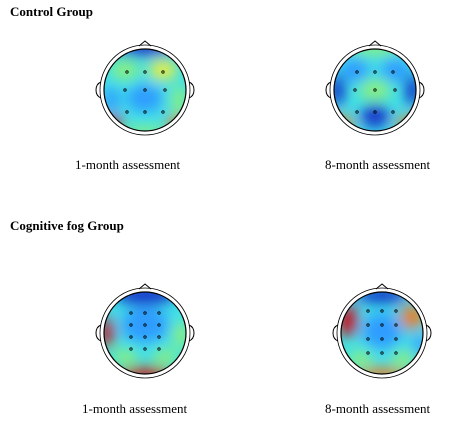 This screenshot has width=465, height=431. I want to click on topomap-cogfog-8month, so click(382, 331).